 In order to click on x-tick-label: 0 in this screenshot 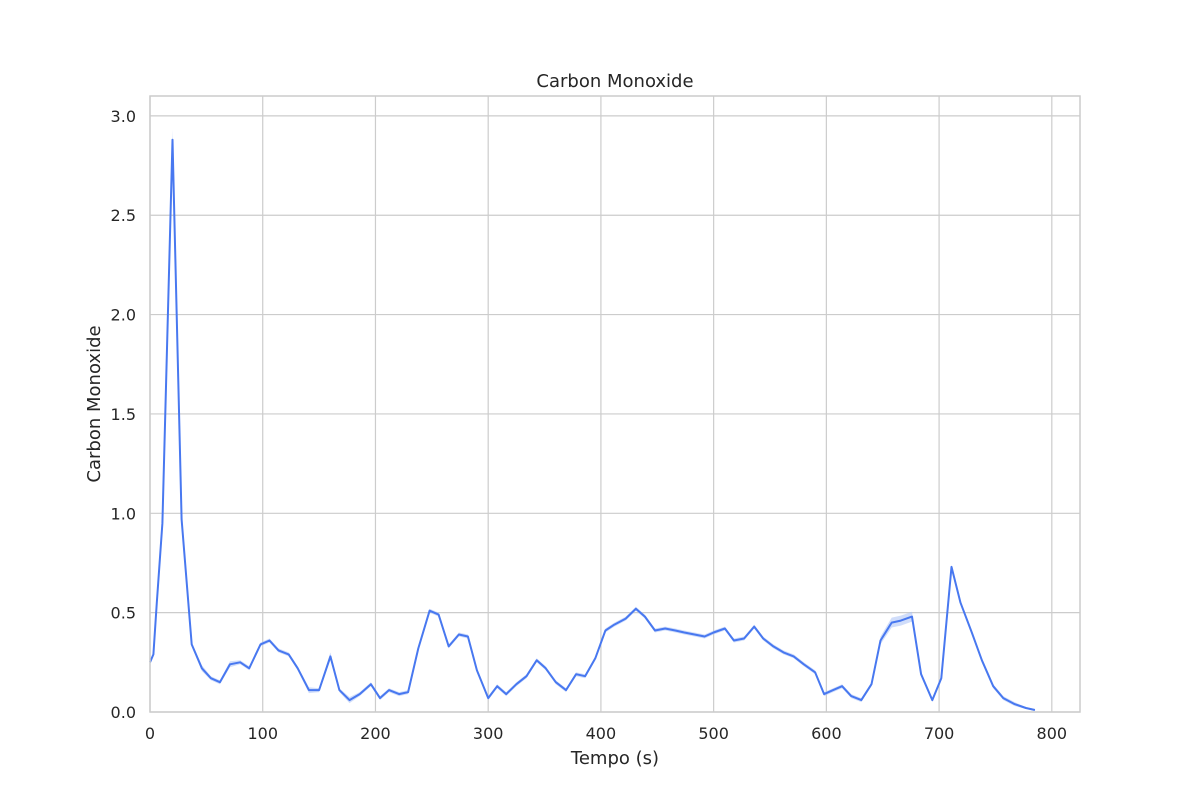, I will do `click(150, 733)`.